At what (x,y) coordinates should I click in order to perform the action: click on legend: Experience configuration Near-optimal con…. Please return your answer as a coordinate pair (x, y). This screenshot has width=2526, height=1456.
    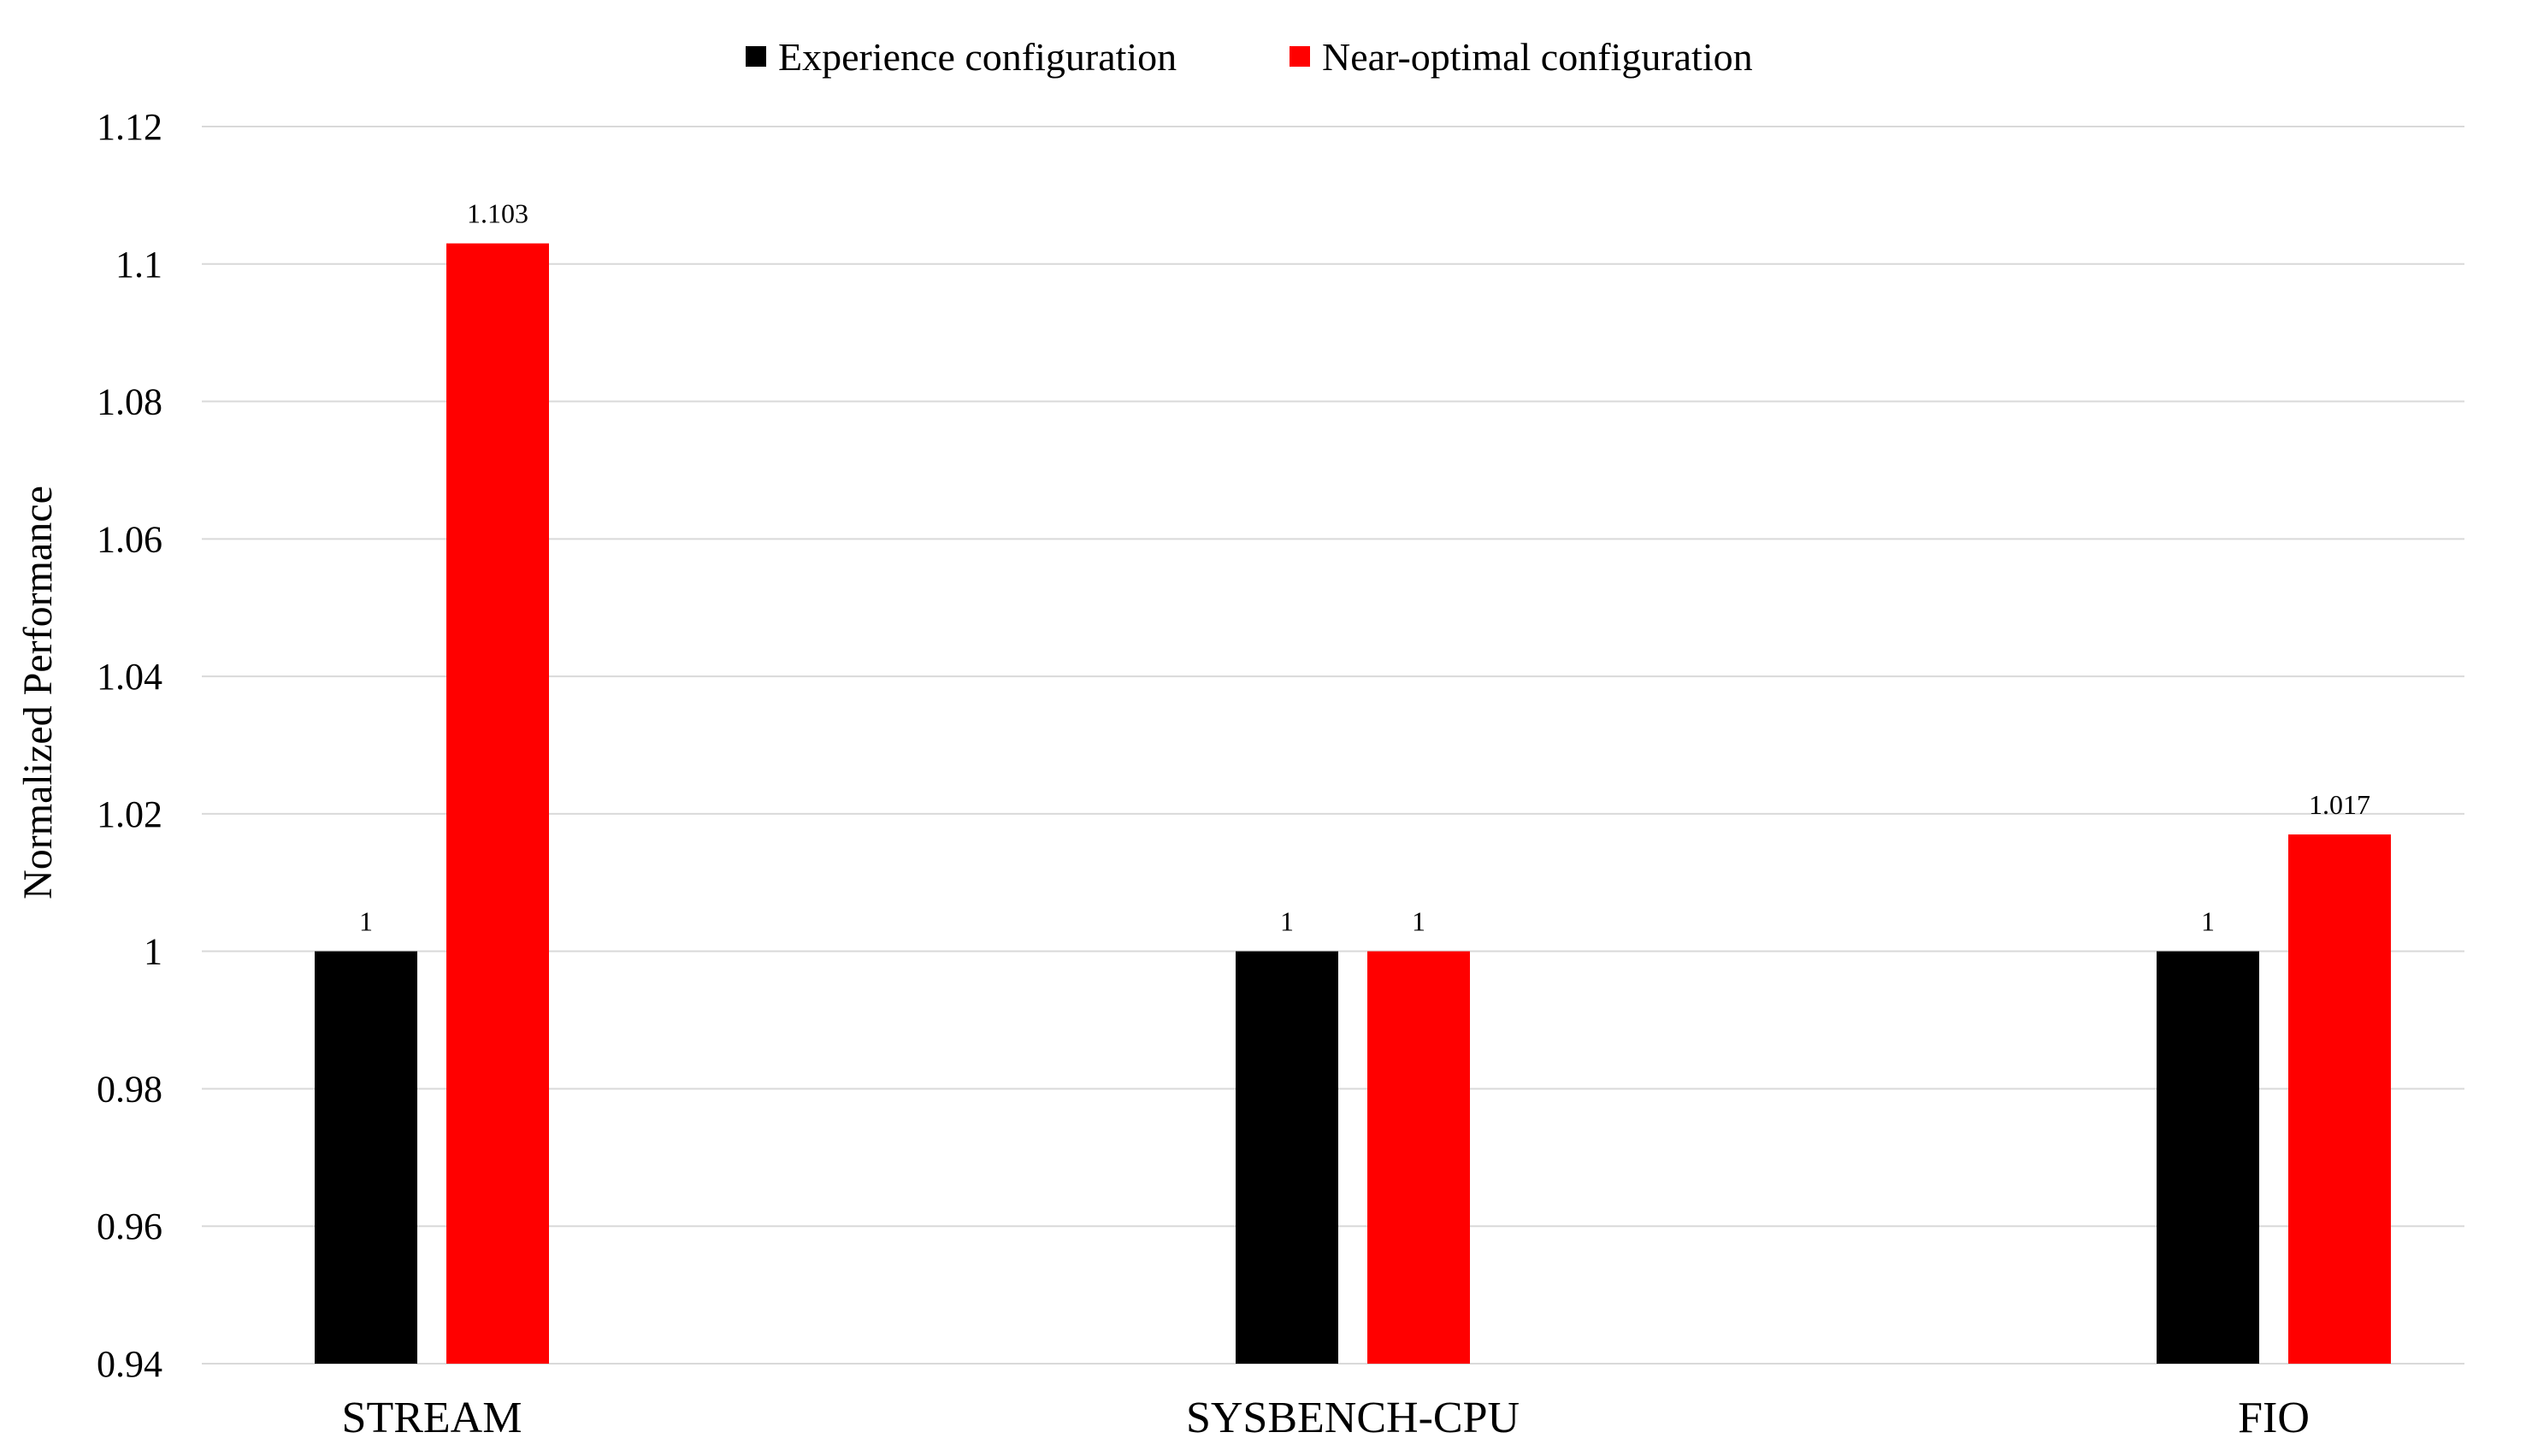
    Looking at the image, I should click on (1249, 57).